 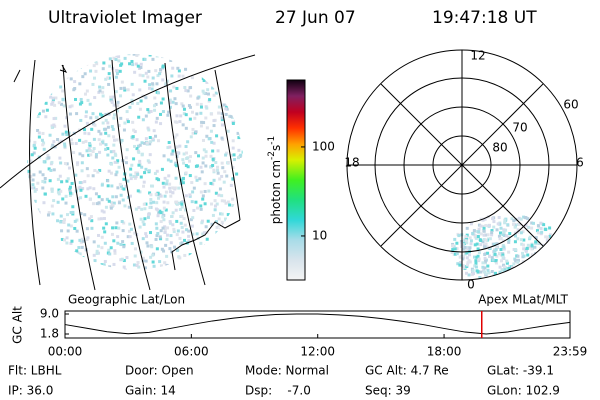 I want to click on uv-aurora, so click(x=506, y=247).